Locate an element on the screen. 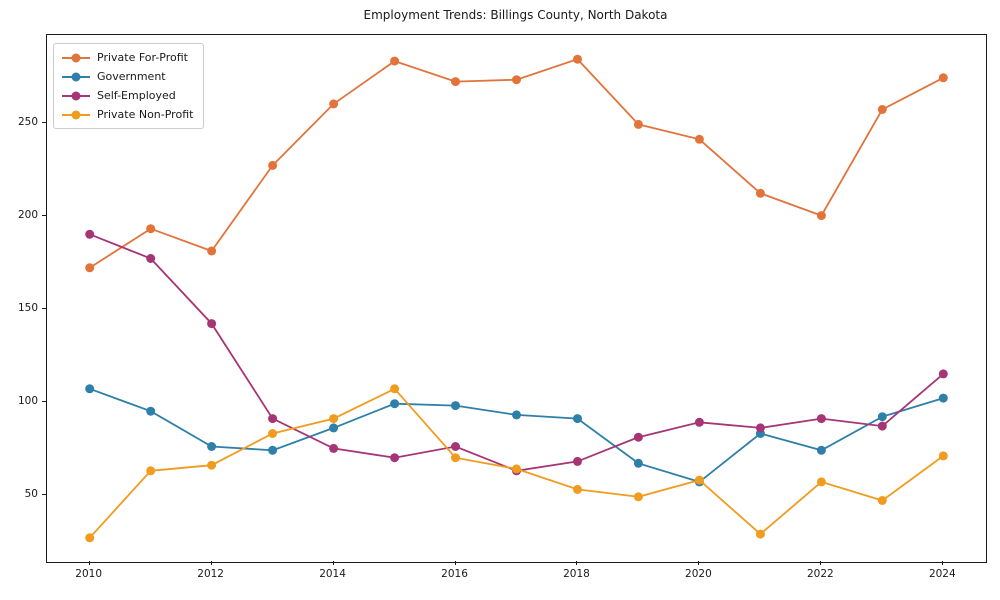 The width and height of the screenshot is (1000, 600). legend-item-government: Government is located at coordinates (127, 76).